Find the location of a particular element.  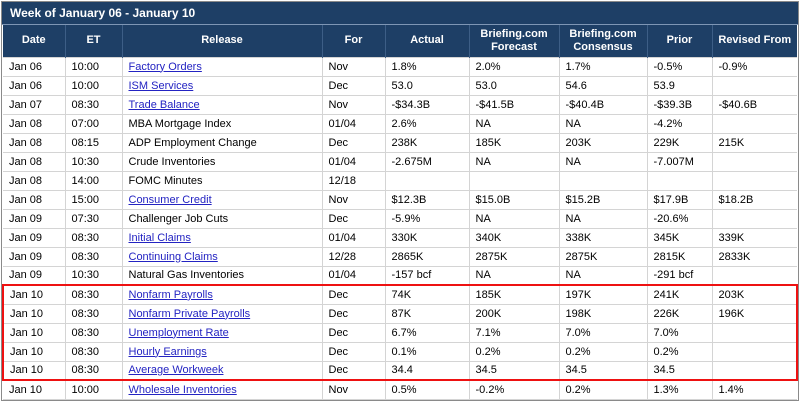

actual-cell: 87K is located at coordinates (427, 313).